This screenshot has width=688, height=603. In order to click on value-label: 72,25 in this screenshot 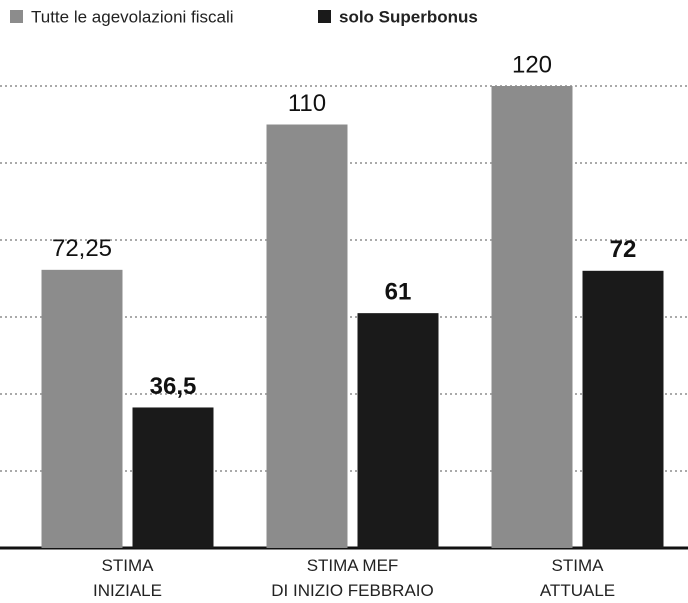, I will do `click(82, 248)`.